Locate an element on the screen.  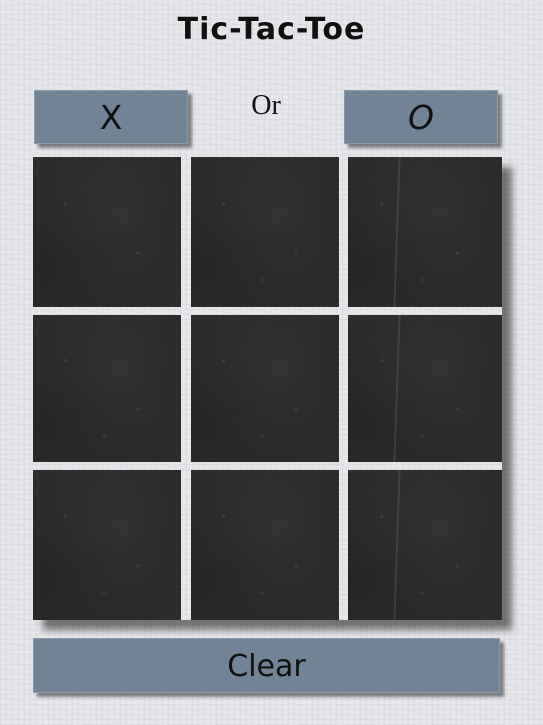
choose-x-button: X is located at coordinates (111, 117).